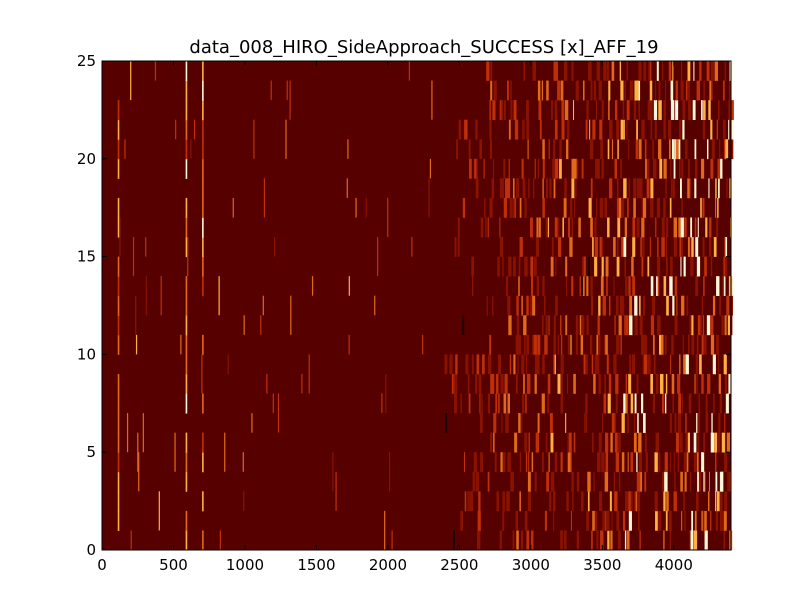  I want to click on x-tick-label: 3500, so click(602, 565).